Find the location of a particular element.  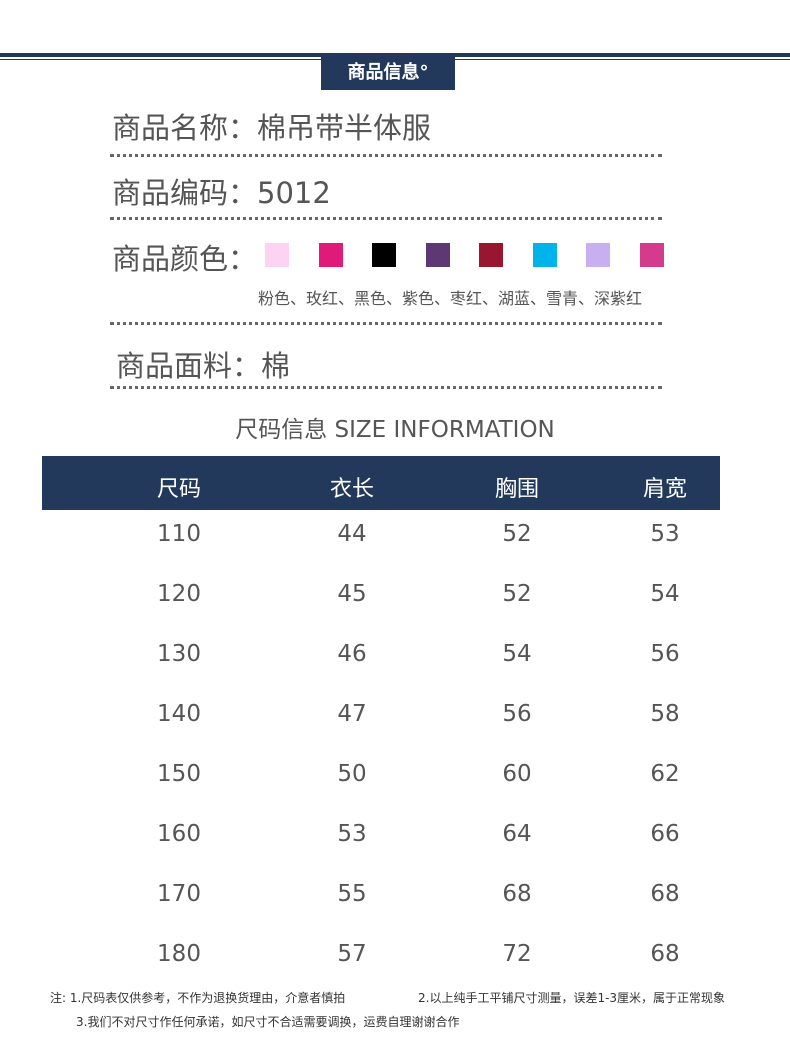

table-cell: 45 is located at coordinates (352, 594).